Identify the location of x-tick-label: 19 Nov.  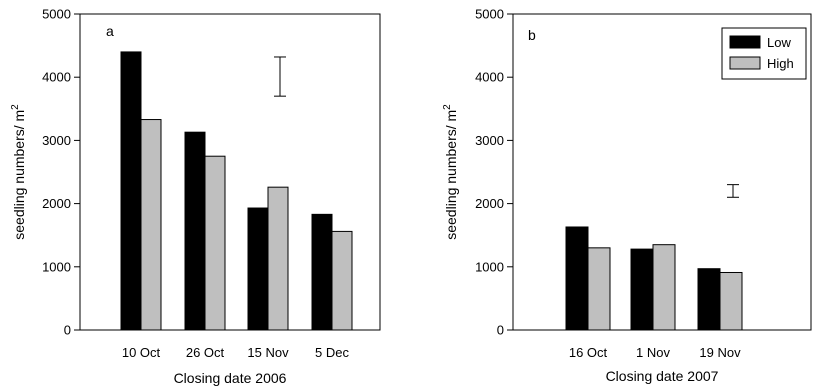
(720, 352).